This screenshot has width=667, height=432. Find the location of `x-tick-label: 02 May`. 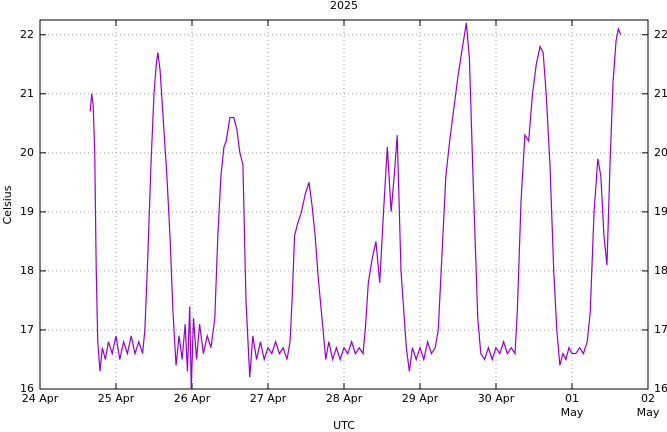

x-tick-label: 02 May is located at coordinates (648, 405).